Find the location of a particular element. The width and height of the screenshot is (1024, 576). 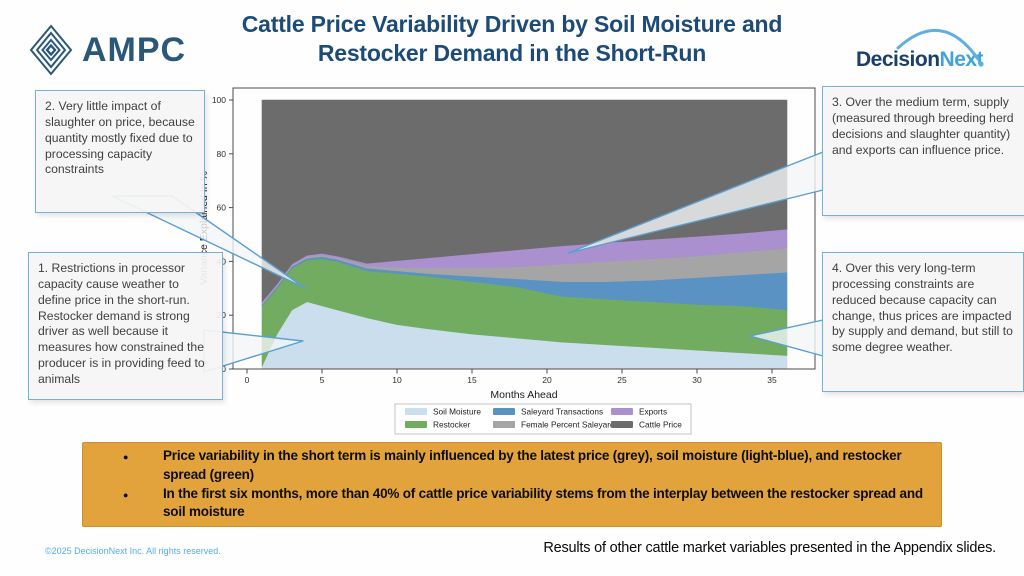

svg-text: Restocker is located at coordinates (452, 425).